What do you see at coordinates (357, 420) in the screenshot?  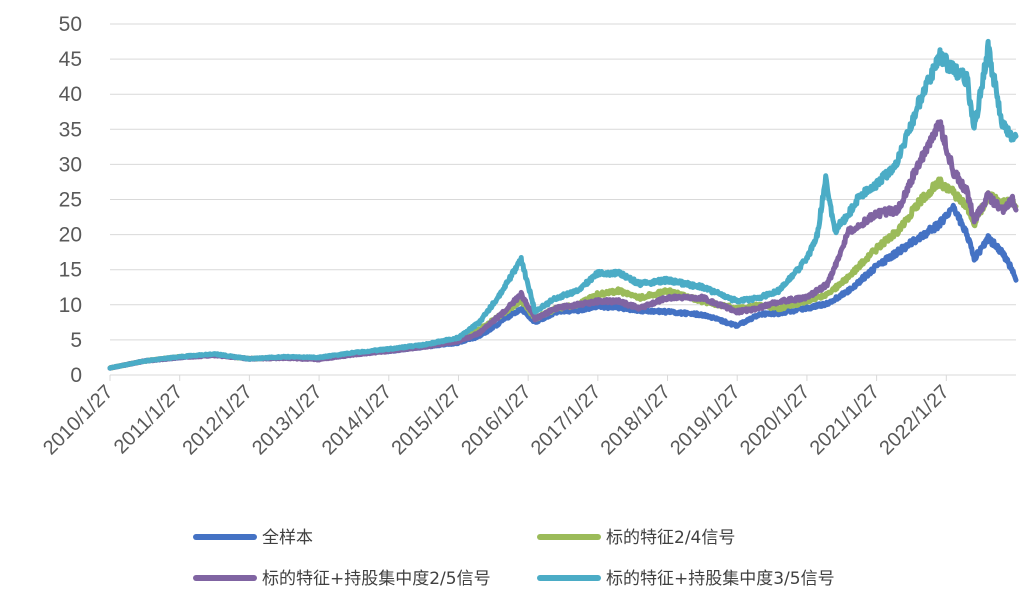 I see `x-tick-label: 2014/1/27` at bounding box center [357, 420].